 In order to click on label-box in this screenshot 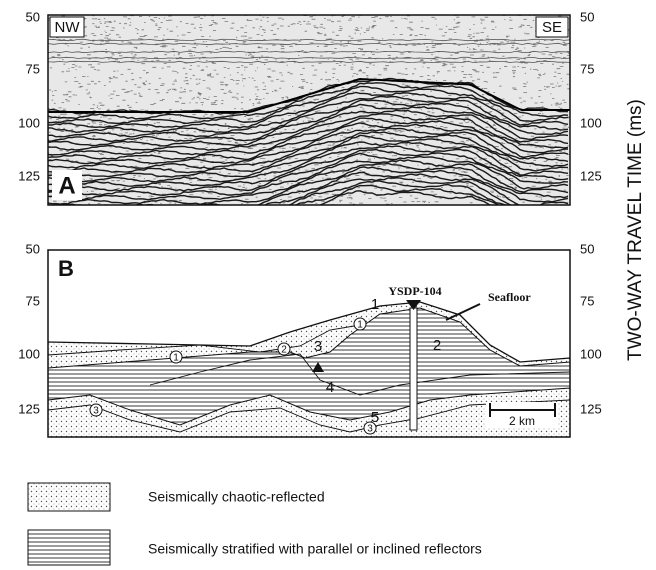, I will do `click(67, 185)`.